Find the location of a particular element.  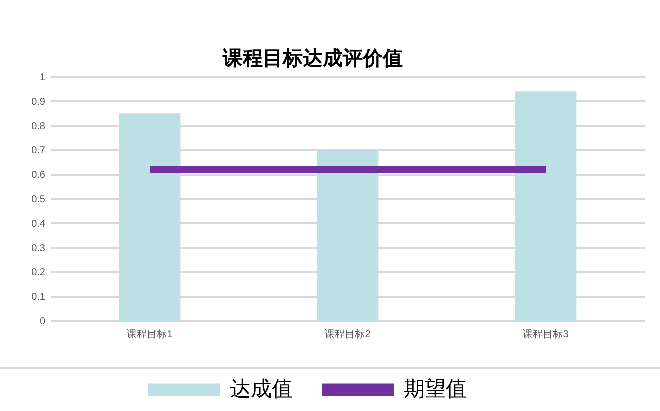

y-tick-label: 0.4 is located at coordinates (39, 224).